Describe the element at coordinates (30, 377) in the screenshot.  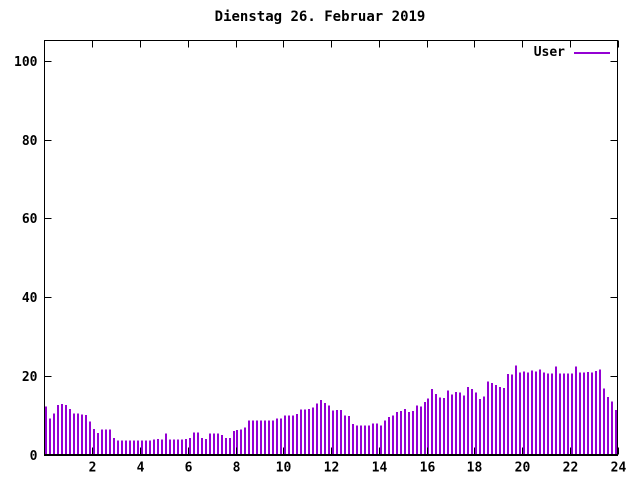
I see `y-tick-label: 20` at that location.